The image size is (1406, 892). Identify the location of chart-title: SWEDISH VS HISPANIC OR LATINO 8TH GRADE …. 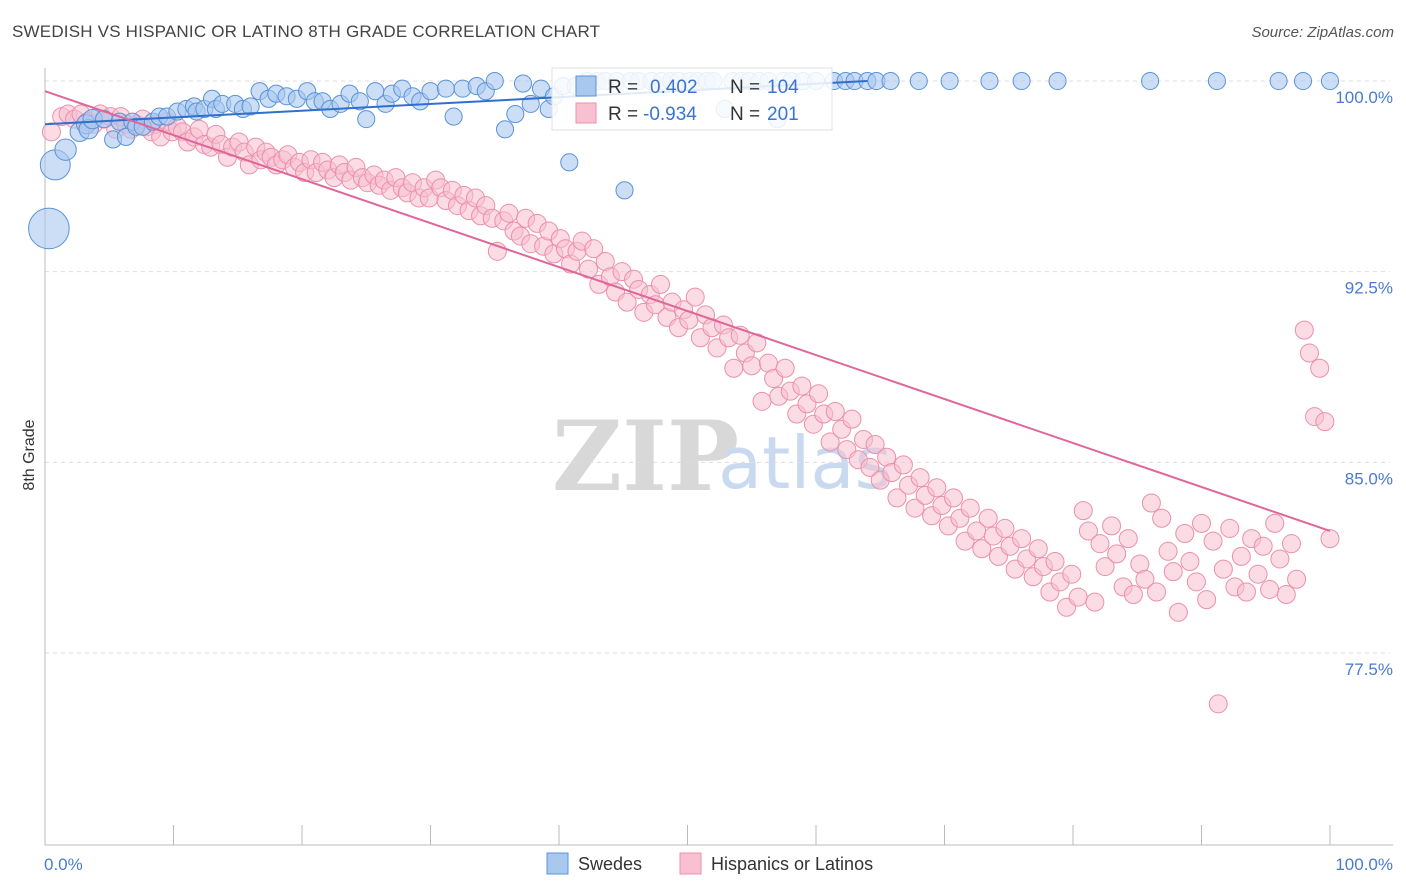
(306, 31).